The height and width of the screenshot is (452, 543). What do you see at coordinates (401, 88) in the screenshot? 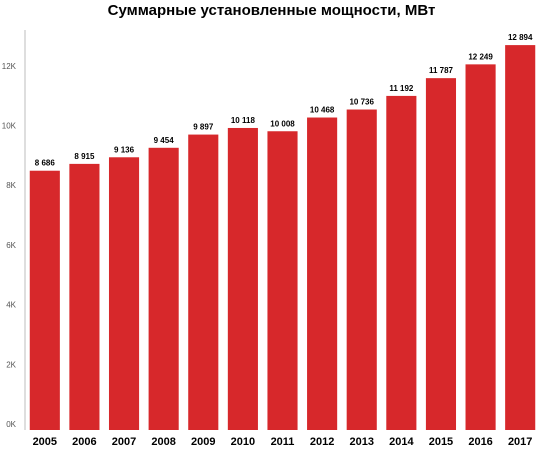
I see `data-label: 11 192` at bounding box center [401, 88].